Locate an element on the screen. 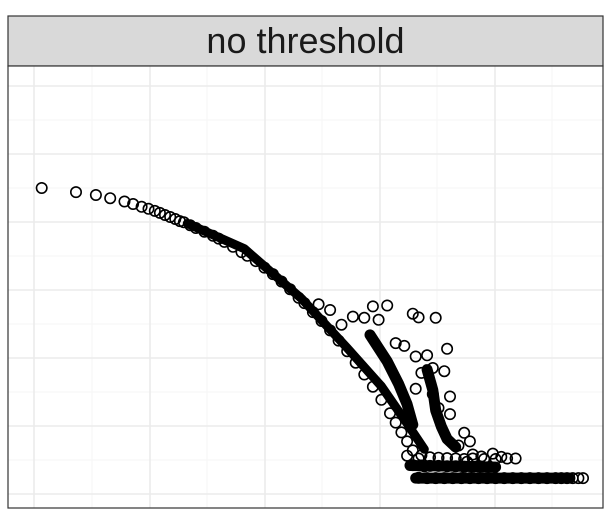 This screenshot has height=516, width=608. facet-strip-box is located at coordinates (305, 41).